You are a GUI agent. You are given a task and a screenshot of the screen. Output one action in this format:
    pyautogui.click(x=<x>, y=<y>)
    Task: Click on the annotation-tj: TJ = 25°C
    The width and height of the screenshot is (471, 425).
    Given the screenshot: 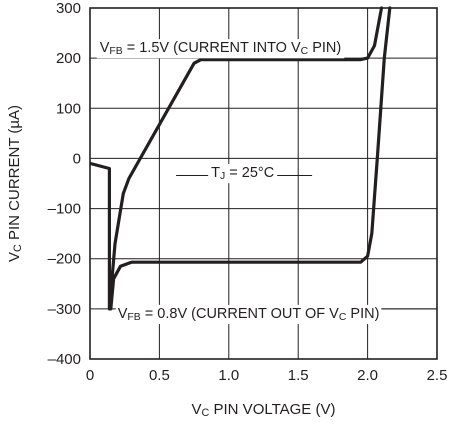 What is the action you would take?
    pyautogui.click(x=243, y=173)
    